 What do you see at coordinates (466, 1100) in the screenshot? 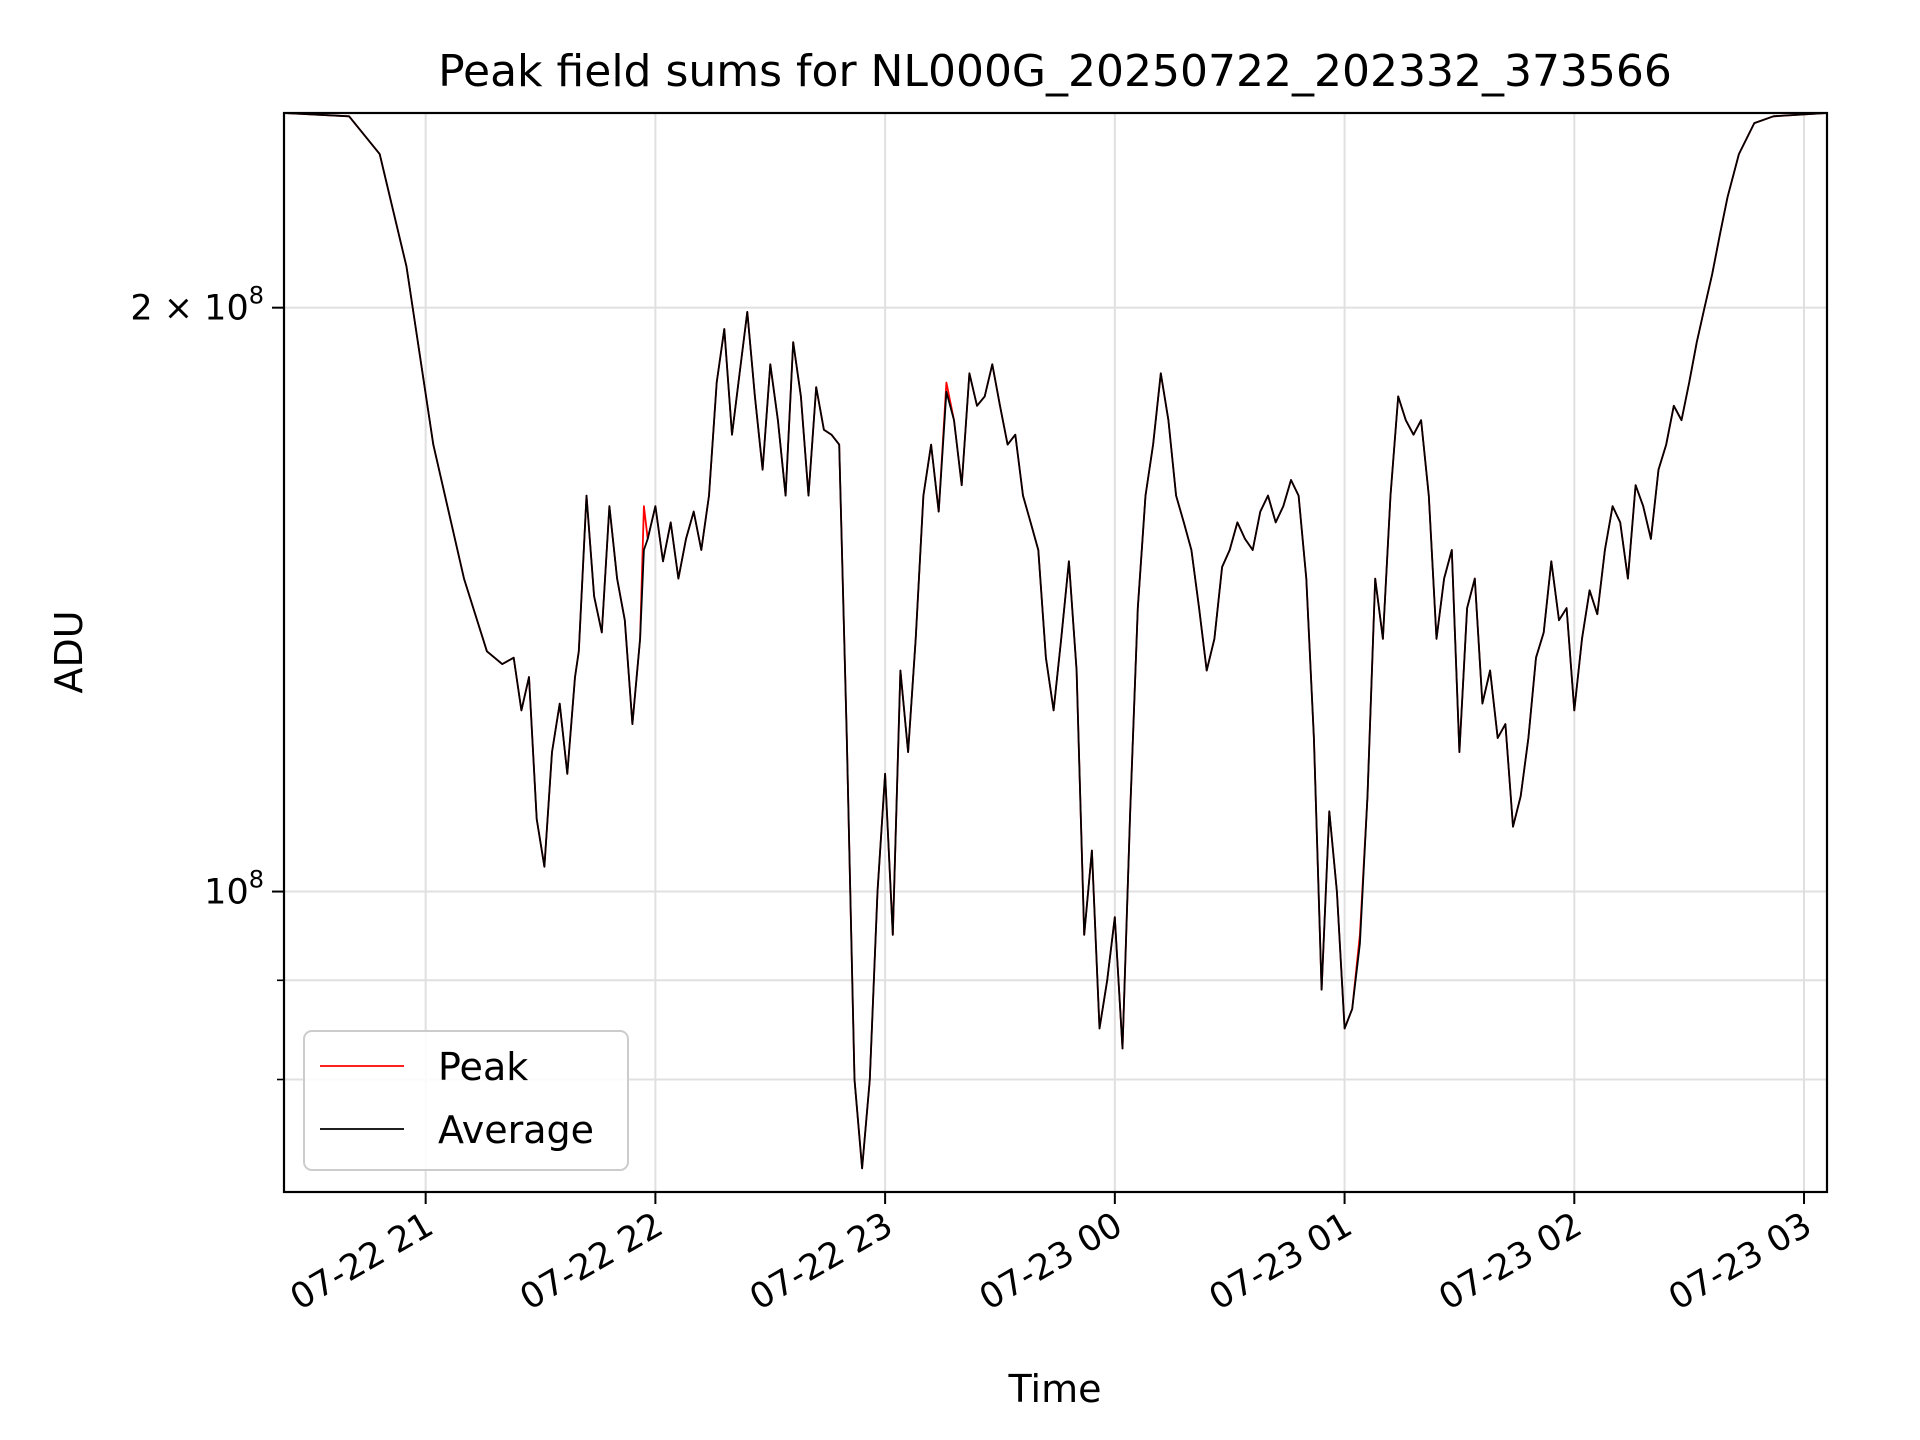
I see `legend: Peak Average` at bounding box center [466, 1100].